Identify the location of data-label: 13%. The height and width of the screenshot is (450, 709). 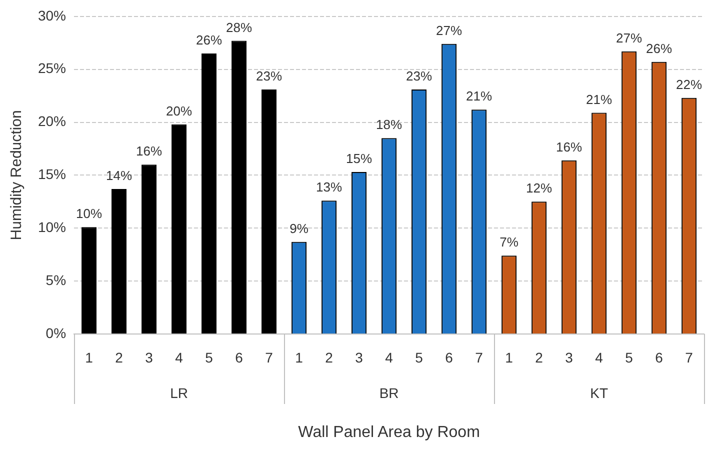
(329, 187).